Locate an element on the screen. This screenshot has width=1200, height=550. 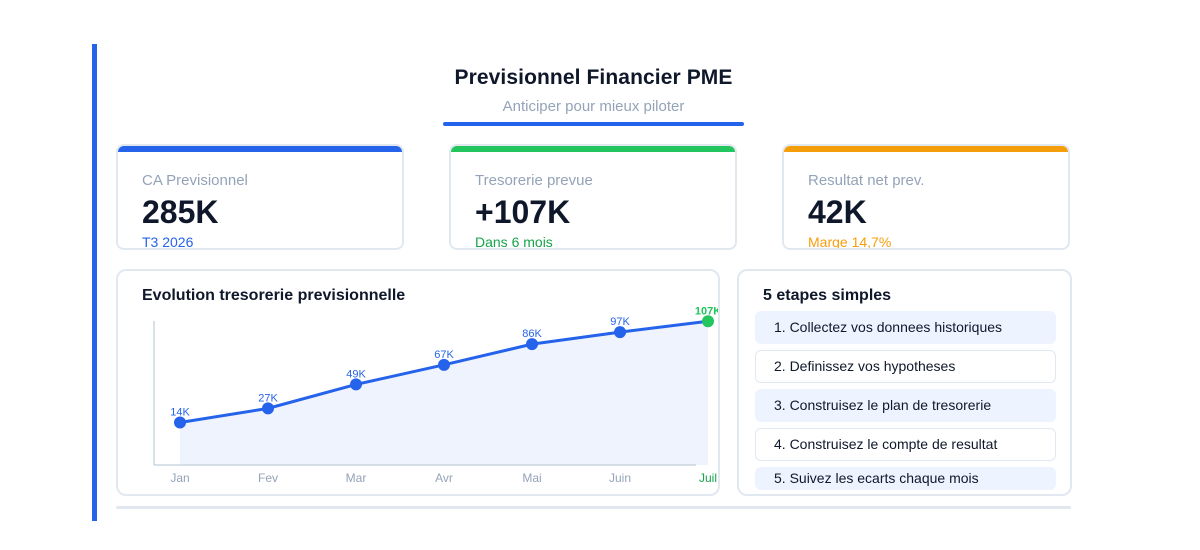
footer-divider is located at coordinates (593, 507).